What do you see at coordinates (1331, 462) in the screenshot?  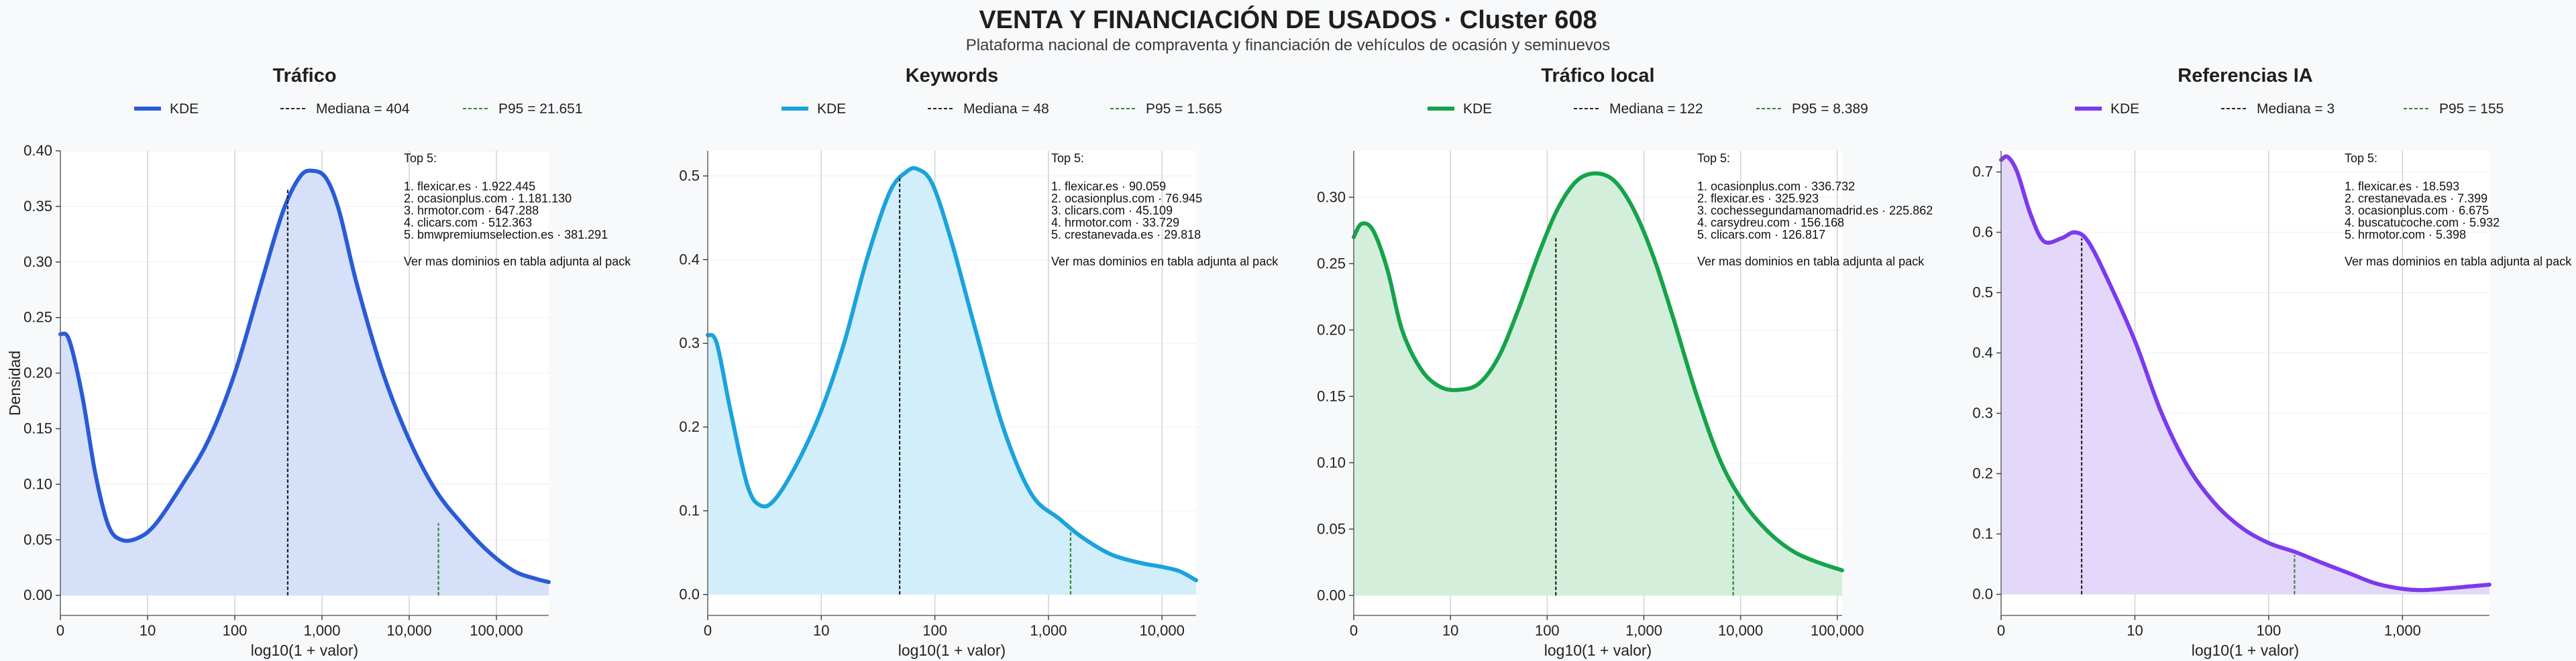 I see `y-tick-label: 0.10` at bounding box center [1331, 462].